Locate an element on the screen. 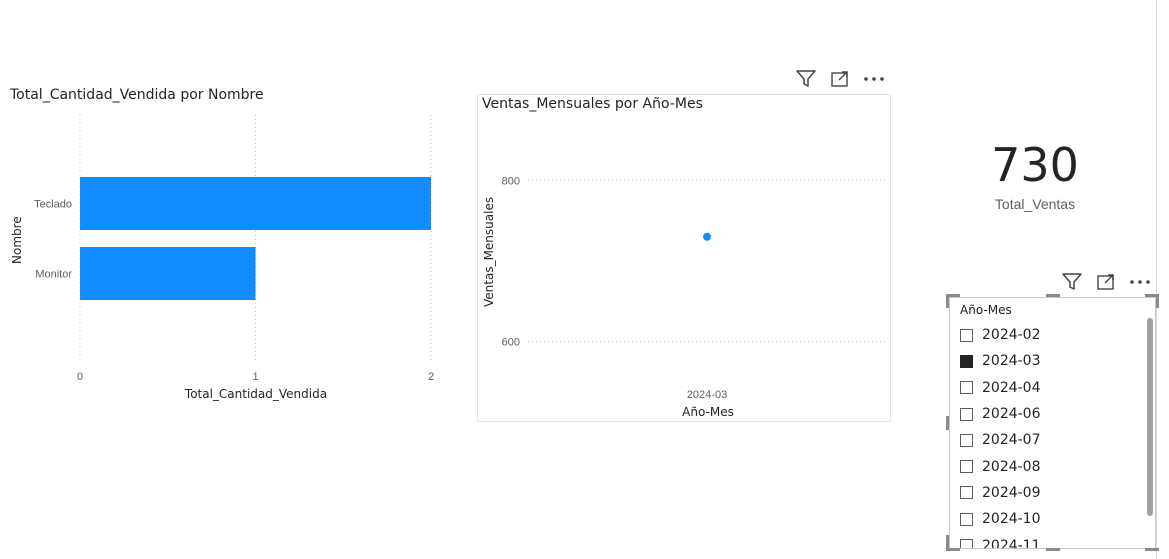  x-tick-label: 2 is located at coordinates (431, 377).